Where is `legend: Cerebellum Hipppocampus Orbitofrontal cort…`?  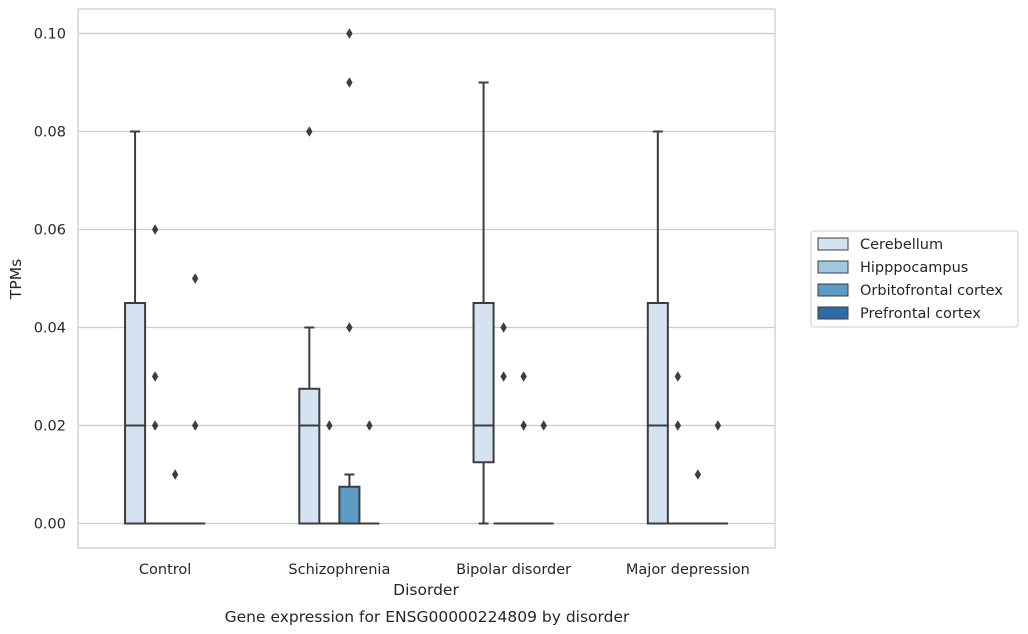 legend: Cerebellum Hipppocampus Orbitofrontal cort… is located at coordinates (914, 279).